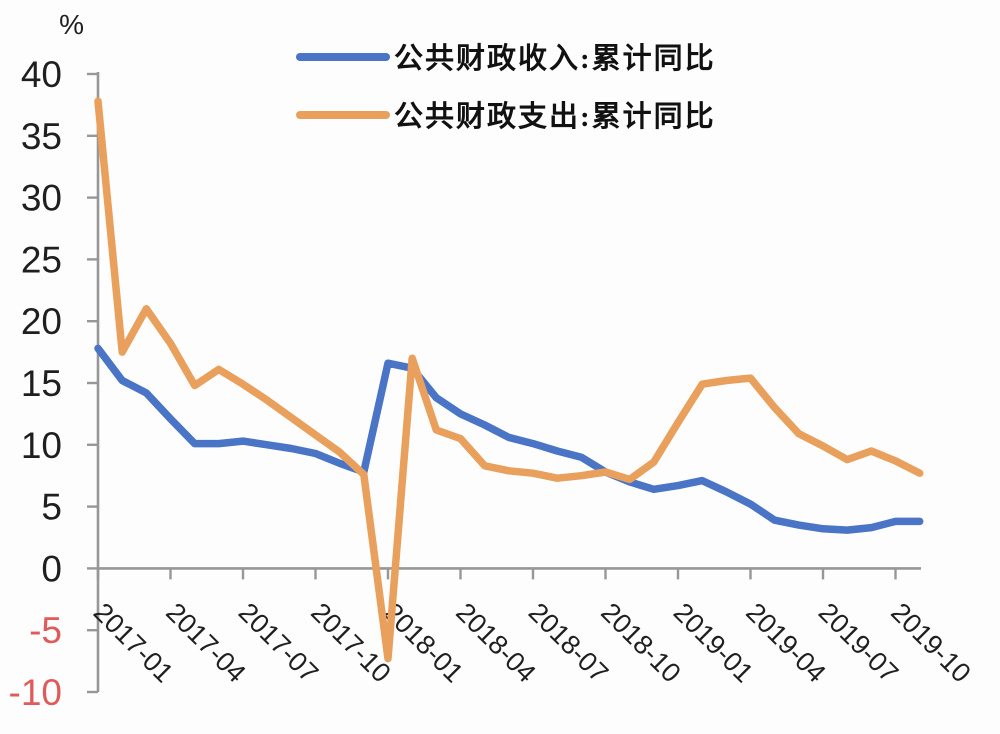  Describe the element at coordinates (568, 642) in the screenshot. I see `x-tick-label: 2018-07` at that location.